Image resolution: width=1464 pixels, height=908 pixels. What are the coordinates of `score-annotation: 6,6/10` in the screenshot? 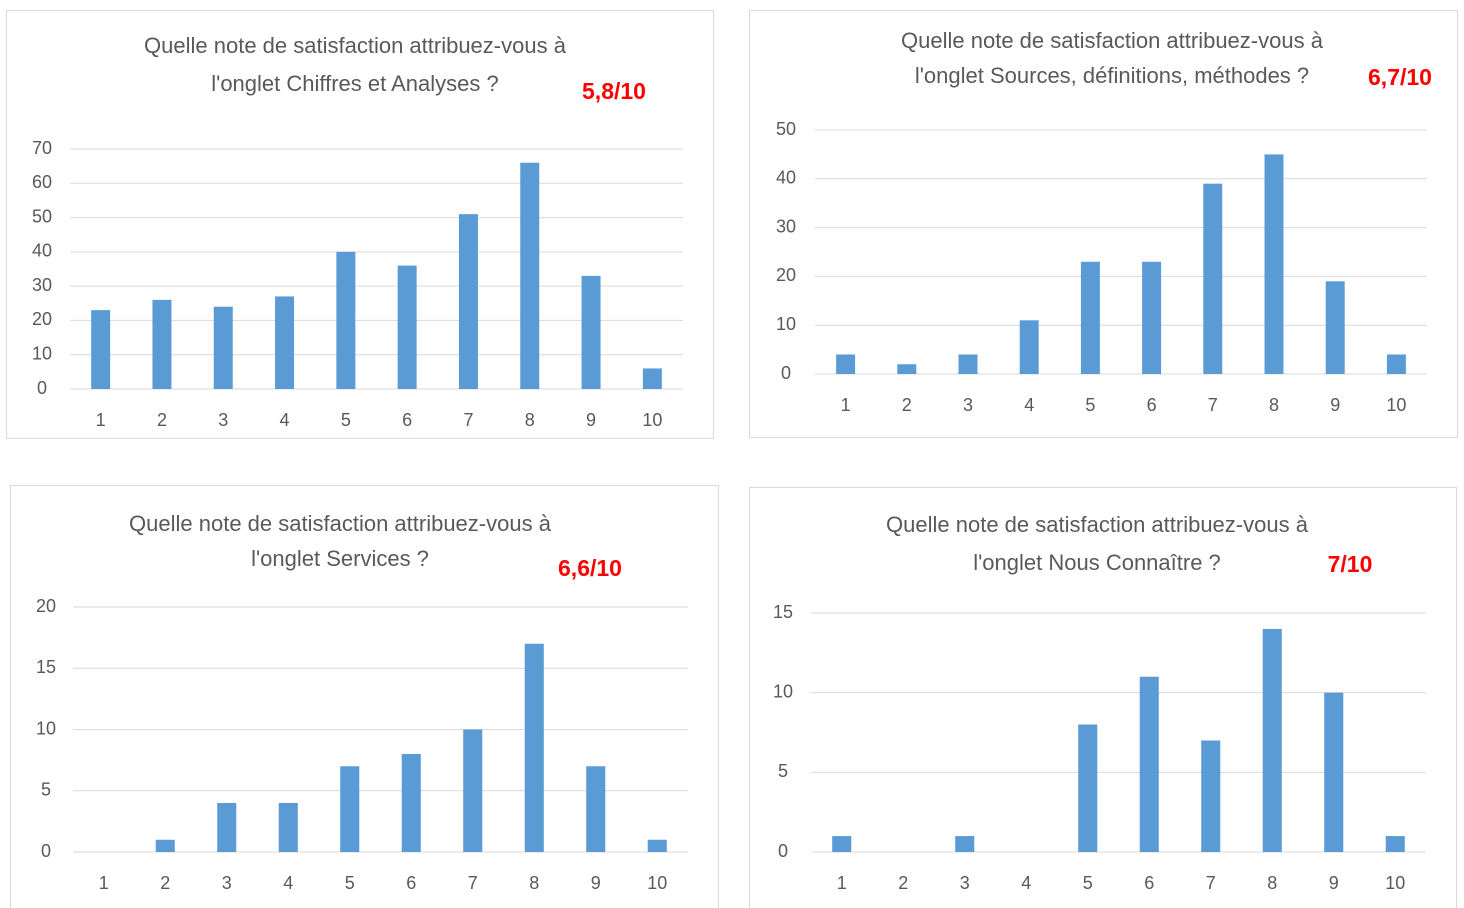 It's located at (590, 568).